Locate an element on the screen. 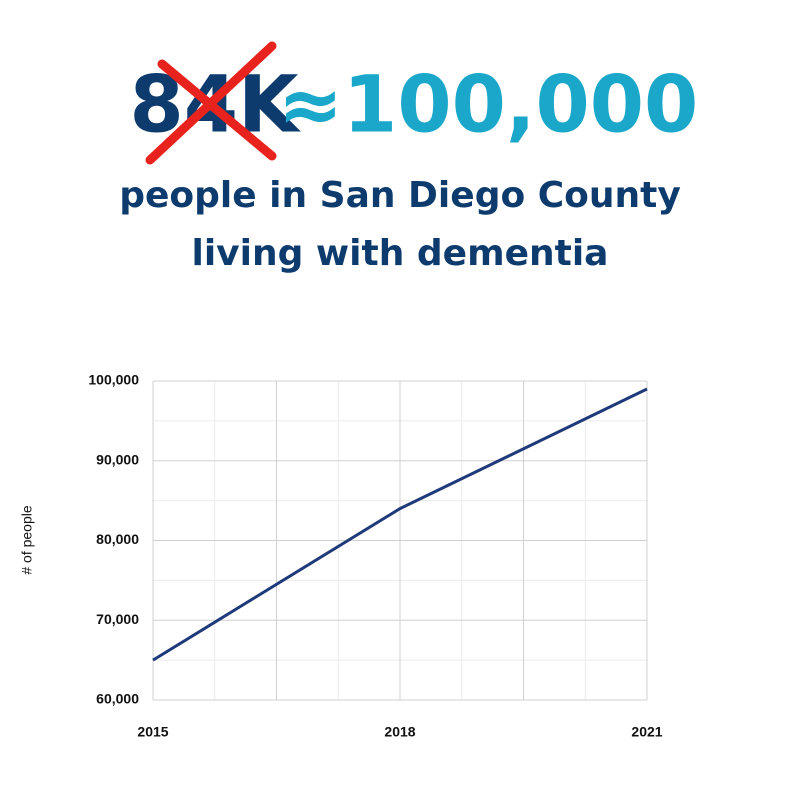  y-tick-label: 100,000 is located at coordinates (113, 380).